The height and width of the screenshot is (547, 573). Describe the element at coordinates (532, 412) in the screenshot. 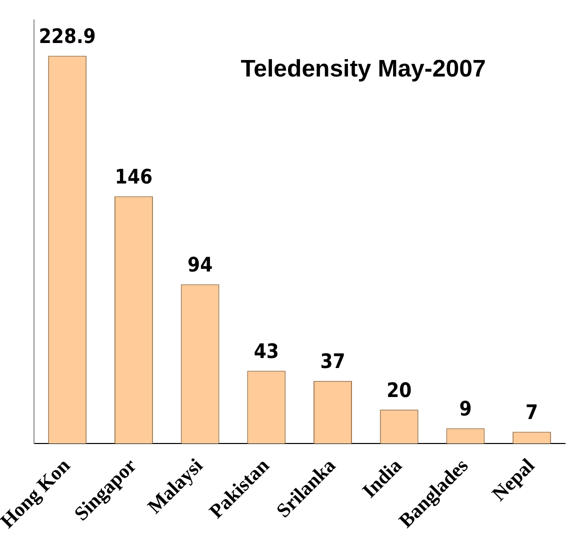

I see `data-label: 7` at that location.